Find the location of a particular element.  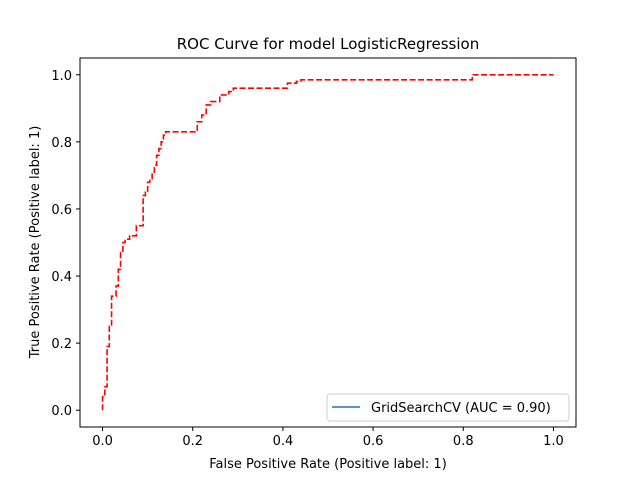

y-tick-label: 0.4 is located at coordinates (61, 277).